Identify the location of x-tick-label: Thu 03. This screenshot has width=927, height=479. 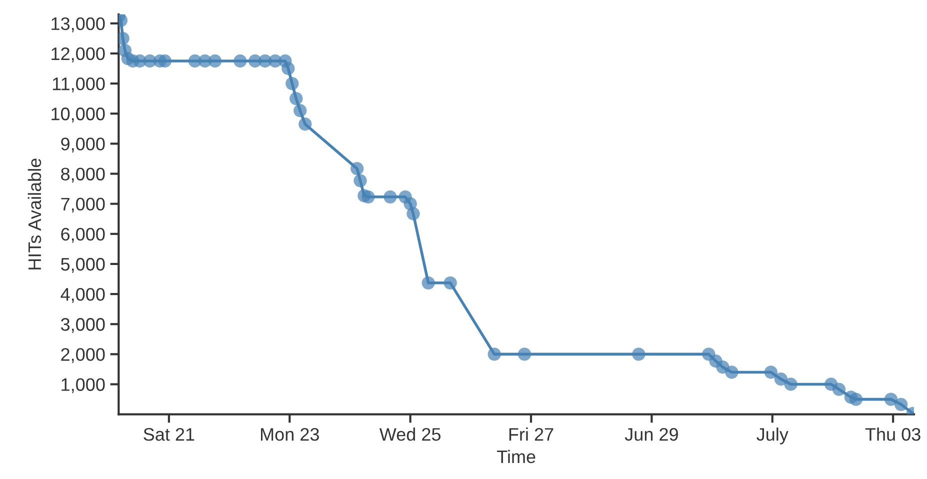
(892, 434).